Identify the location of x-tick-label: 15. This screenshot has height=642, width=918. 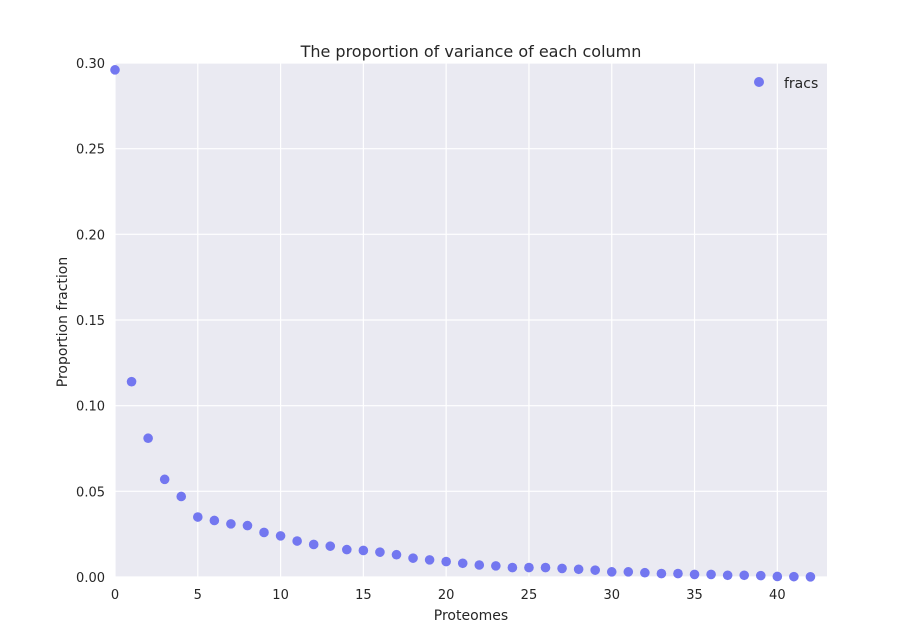
(363, 595).